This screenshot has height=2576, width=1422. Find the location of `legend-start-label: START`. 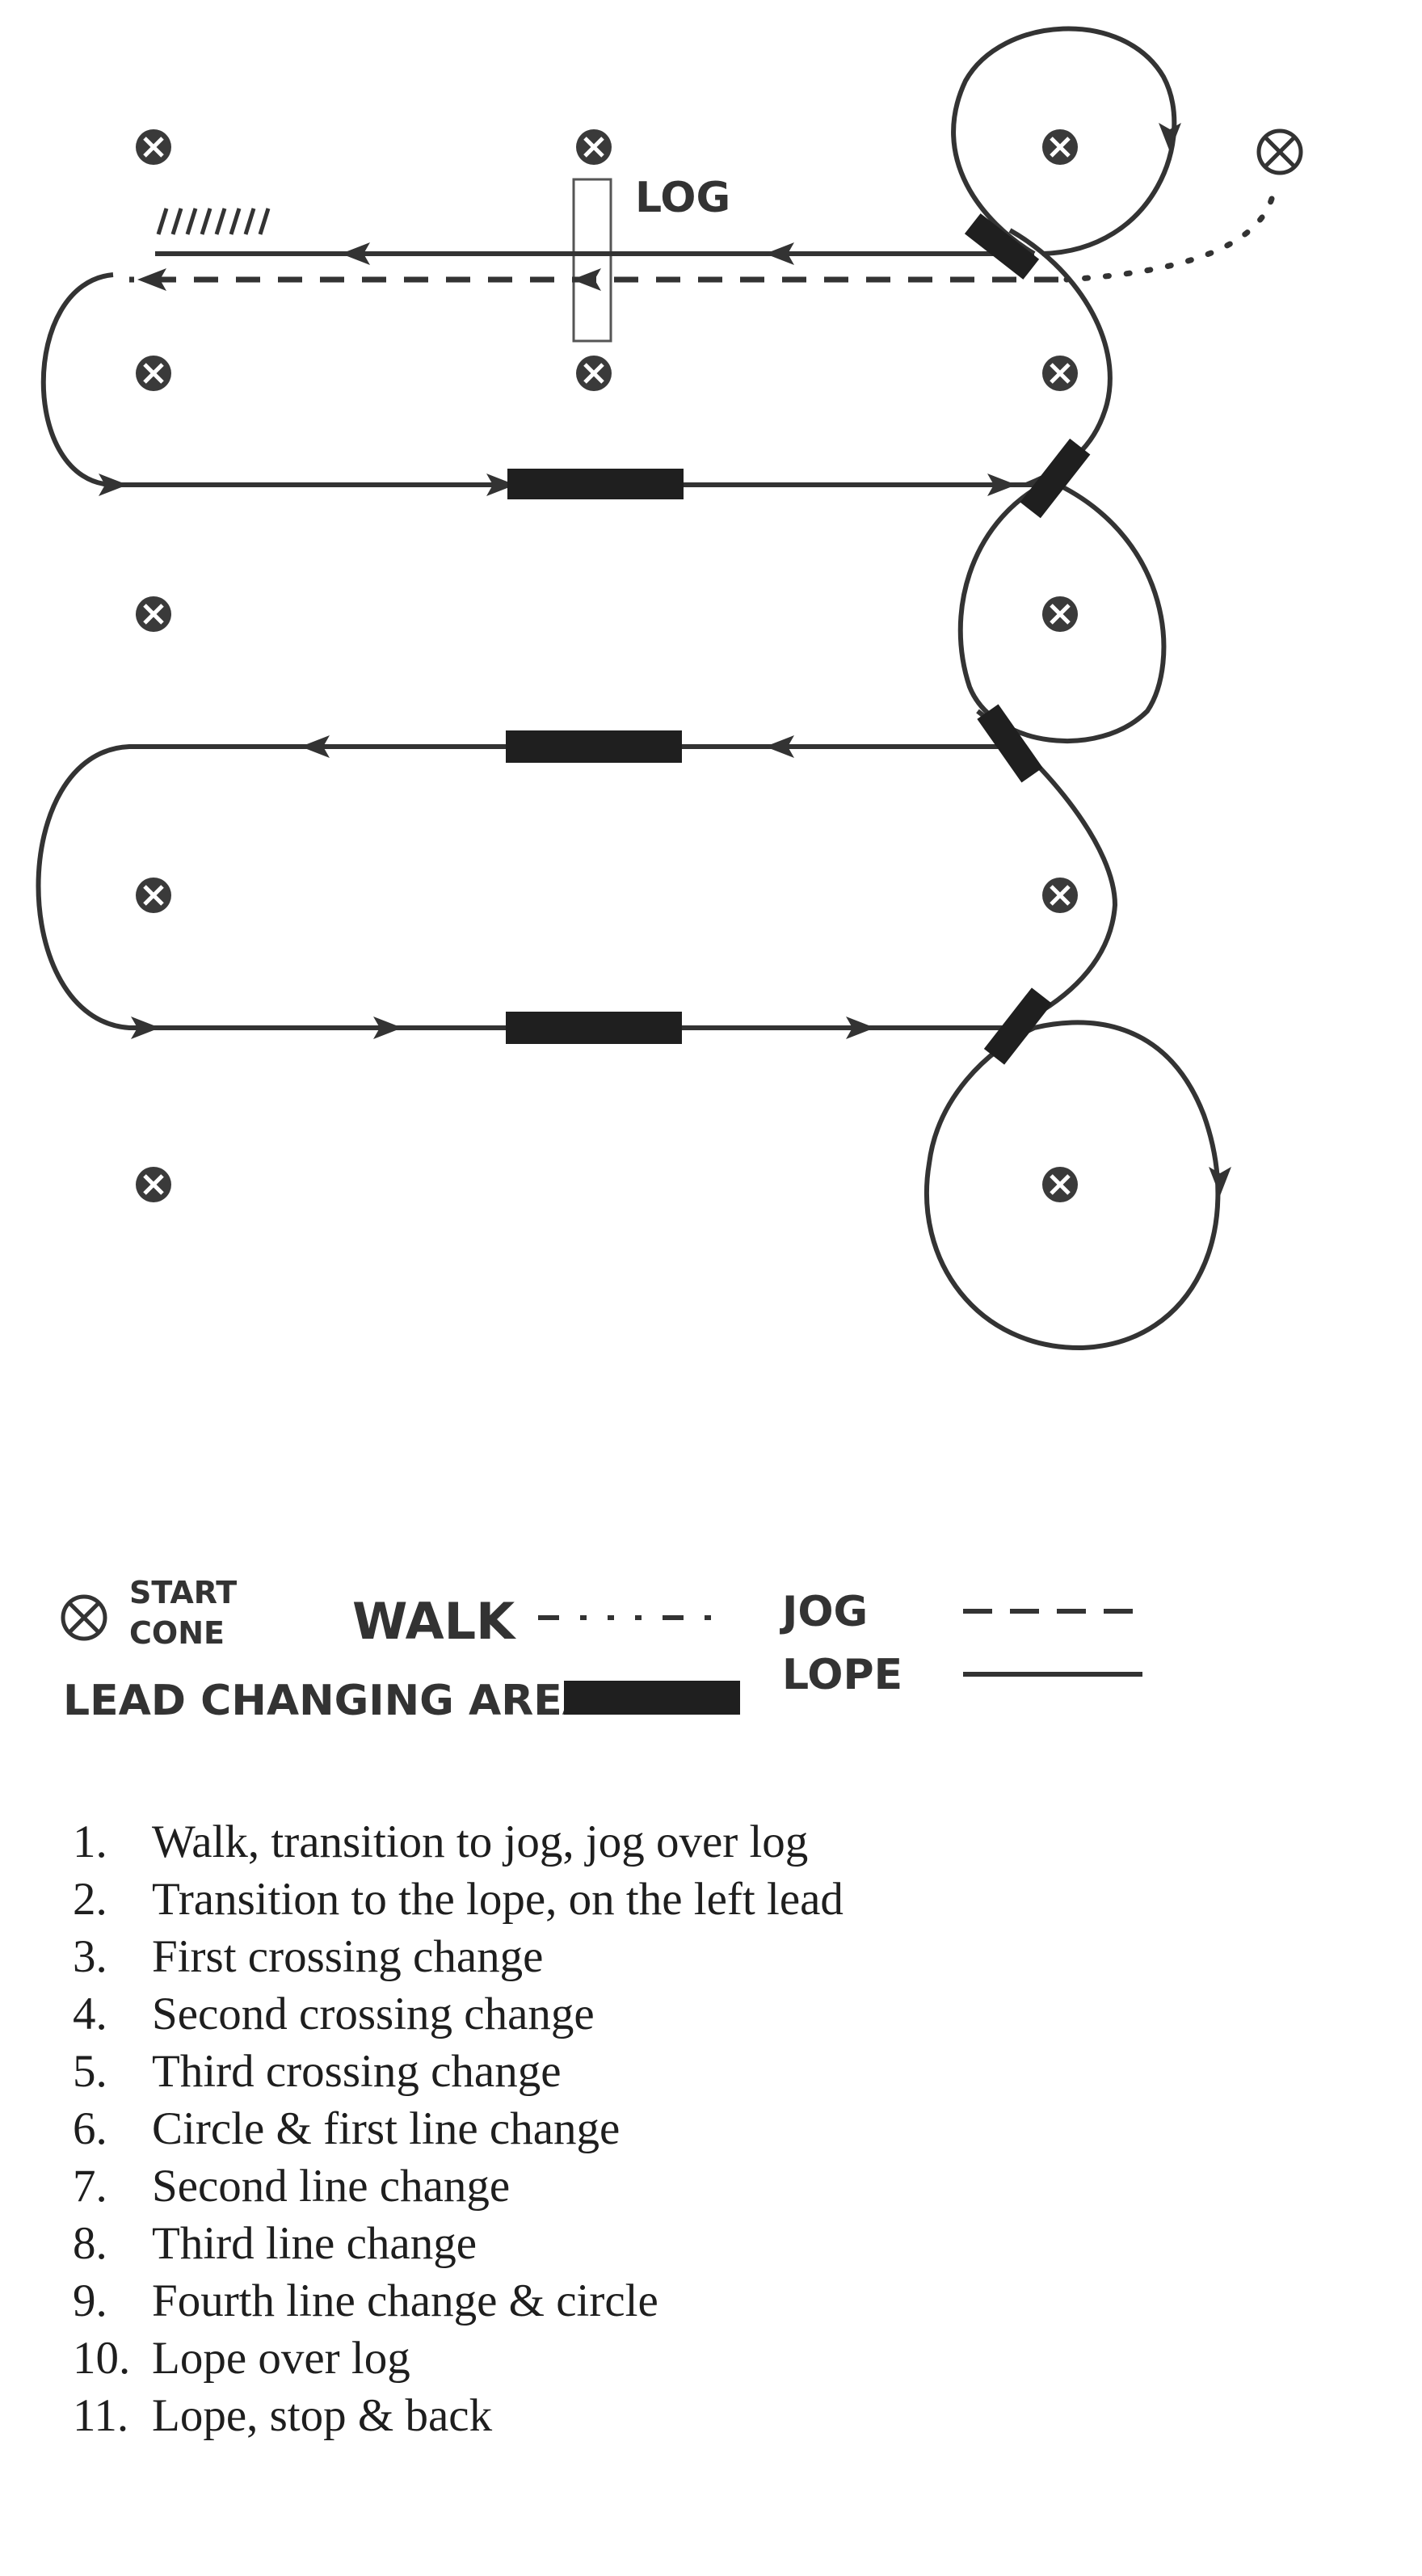

legend-start-label: START is located at coordinates (183, 1592).